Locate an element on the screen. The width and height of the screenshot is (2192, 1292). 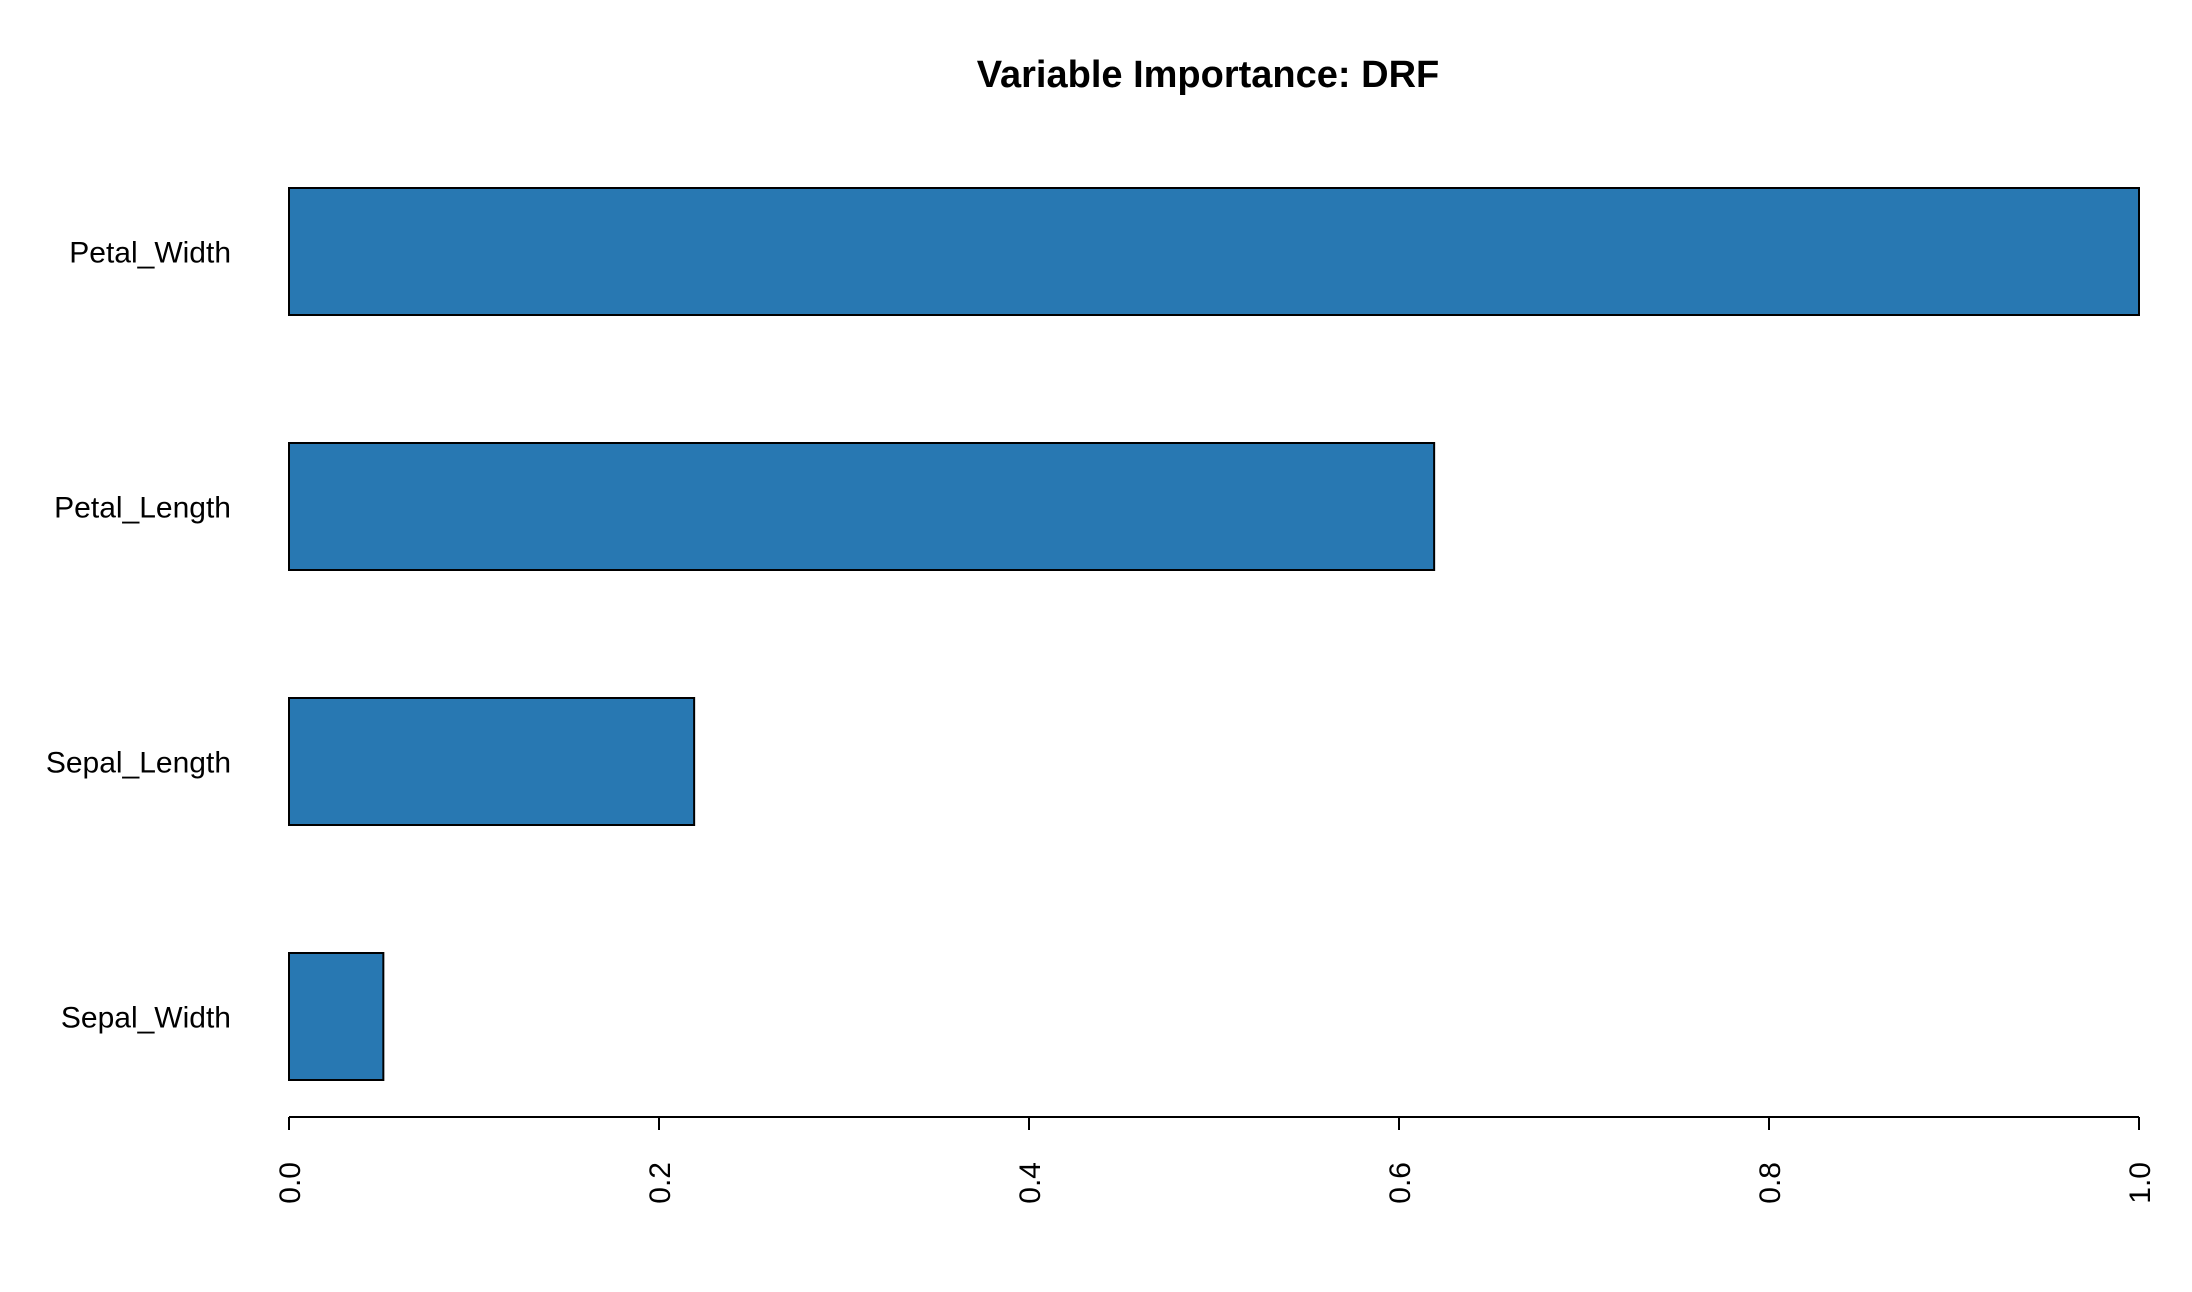
bar-sepal-width is located at coordinates (336, 1016).